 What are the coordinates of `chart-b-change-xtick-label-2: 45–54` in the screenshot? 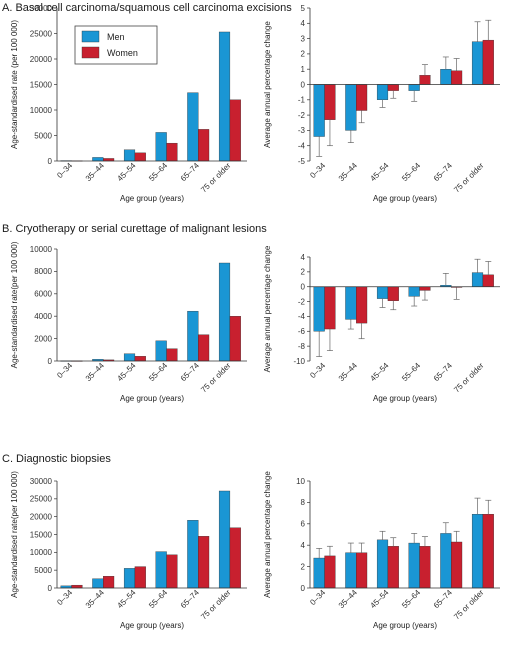 It's located at (379, 372).